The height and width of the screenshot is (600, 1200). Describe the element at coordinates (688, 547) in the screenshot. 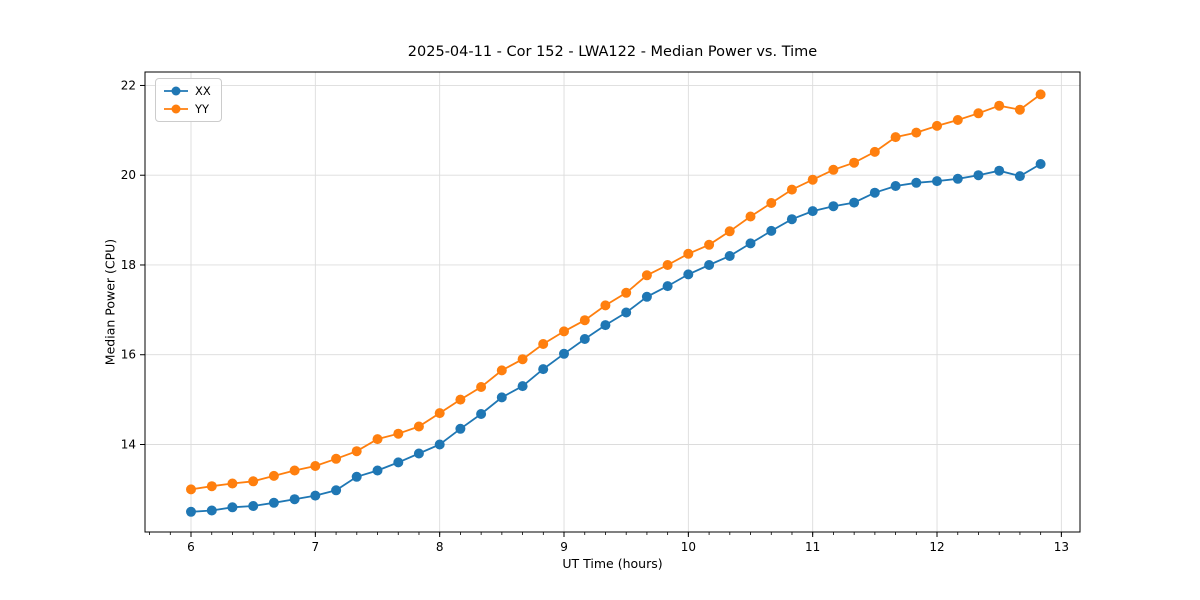

I see `x-tick-label: 10` at that location.